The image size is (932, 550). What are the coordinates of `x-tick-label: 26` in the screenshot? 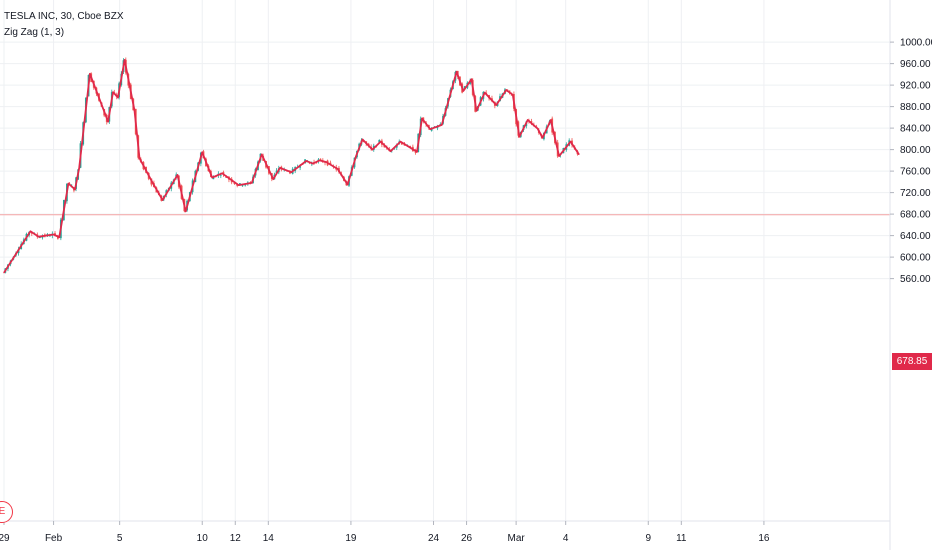 It's located at (467, 538).